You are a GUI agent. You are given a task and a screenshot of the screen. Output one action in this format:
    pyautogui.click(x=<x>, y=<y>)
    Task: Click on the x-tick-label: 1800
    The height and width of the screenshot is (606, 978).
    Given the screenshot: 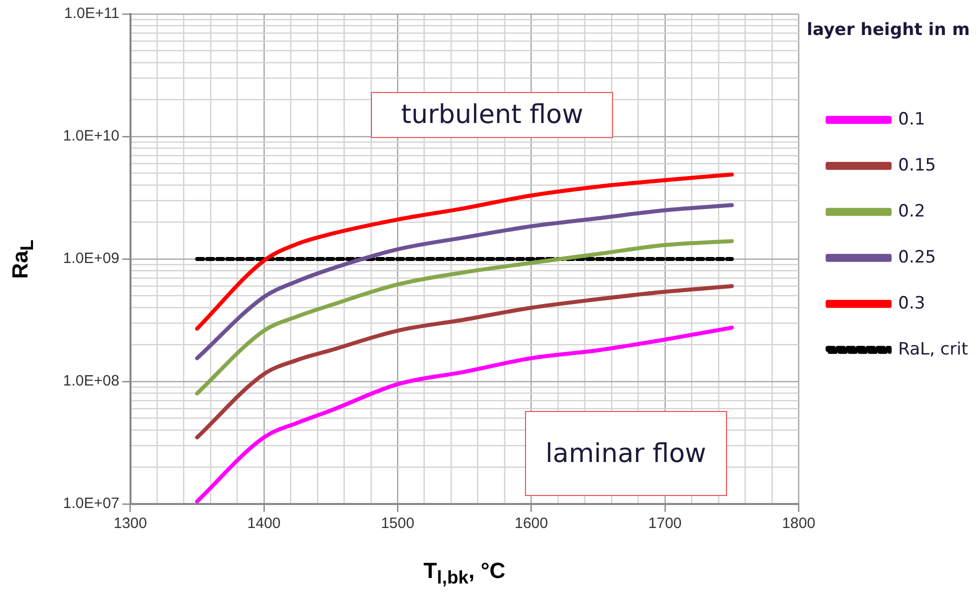 What is the action you would take?
    pyautogui.click(x=799, y=523)
    